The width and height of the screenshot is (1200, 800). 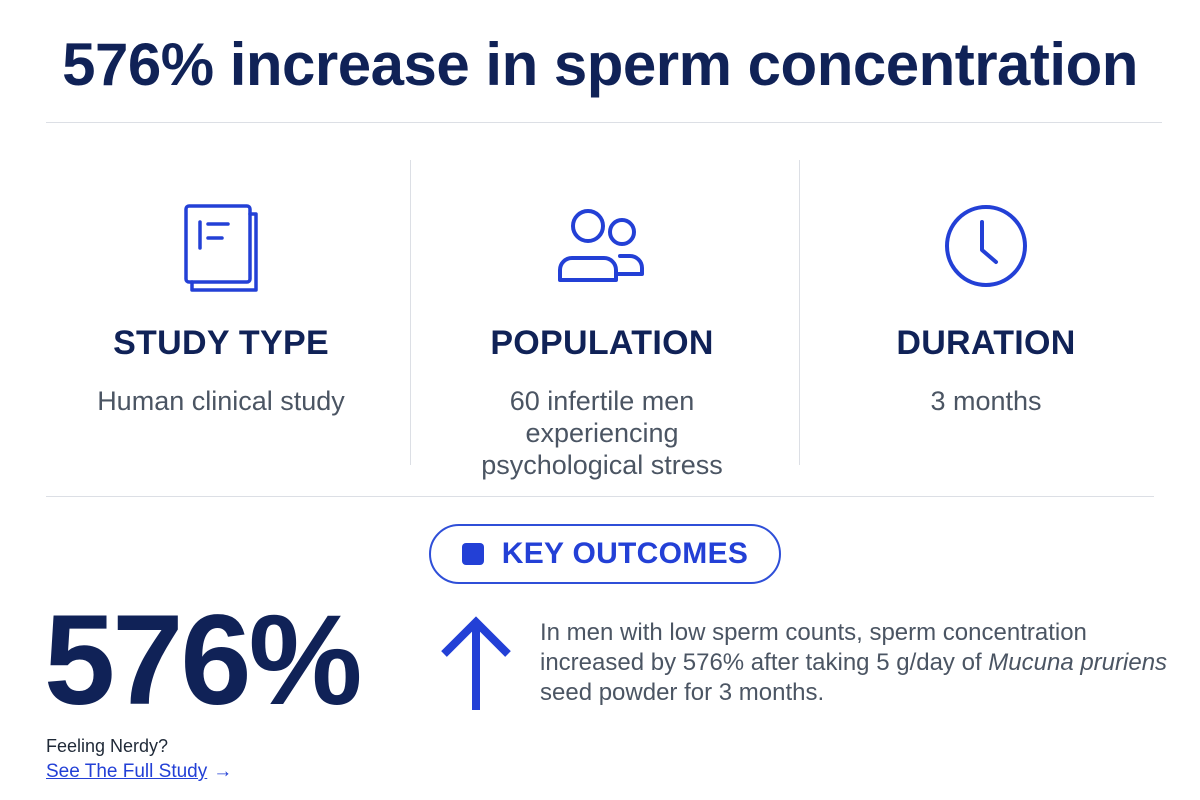 I want to click on stat-label: POPULATION, so click(x=602, y=343).